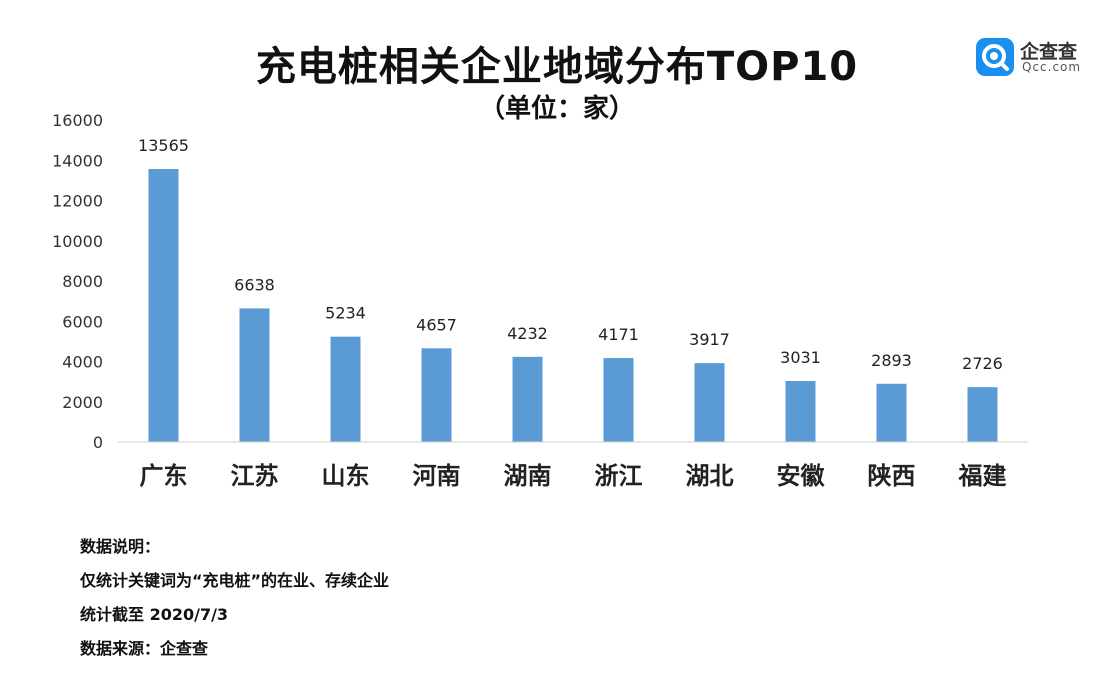 This screenshot has height=692, width=1114. Describe the element at coordinates (345, 313) in the screenshot. I see `data-label: 5234` at that location.